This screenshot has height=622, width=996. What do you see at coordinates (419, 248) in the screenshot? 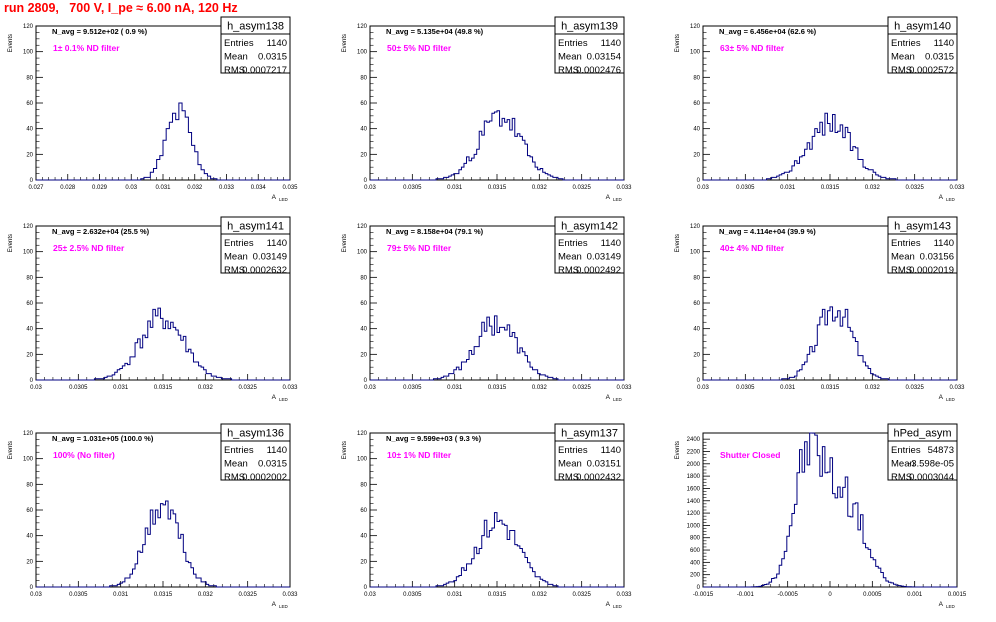
I see `filter-label: 79± 5% ND filter` at bounding box center [419, 248].